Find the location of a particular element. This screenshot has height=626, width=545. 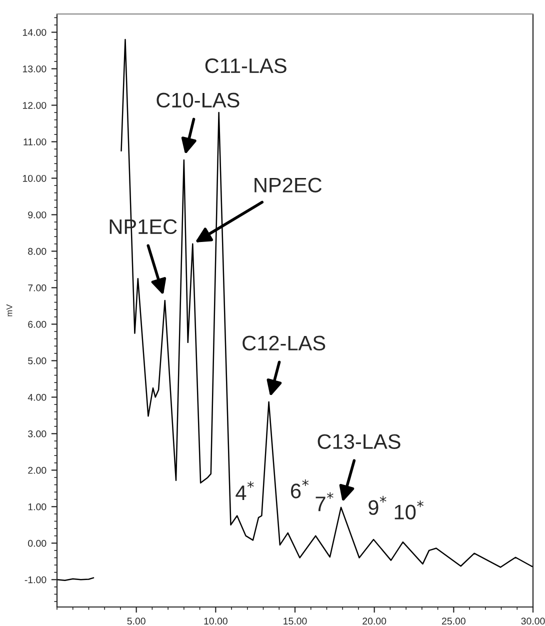

y-axis-title: mV is located at coordinates (9, 310).